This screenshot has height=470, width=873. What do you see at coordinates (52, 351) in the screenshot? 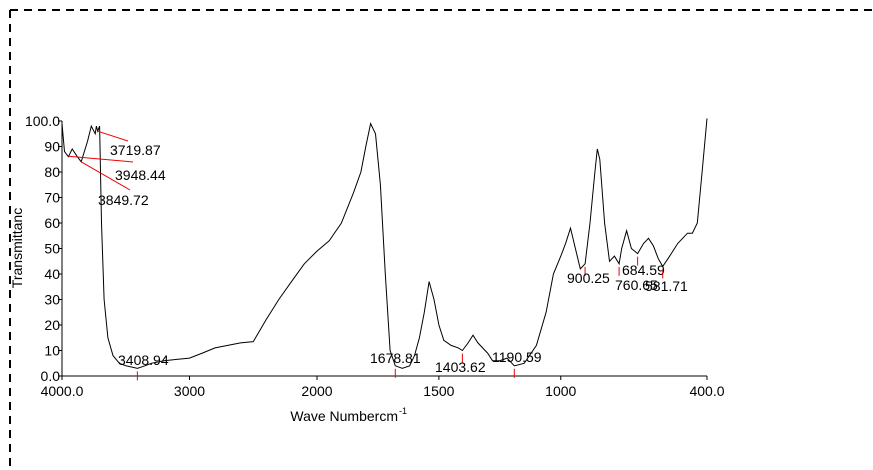
I see `y-tick-label: 10` at bounding box center [52, 351].